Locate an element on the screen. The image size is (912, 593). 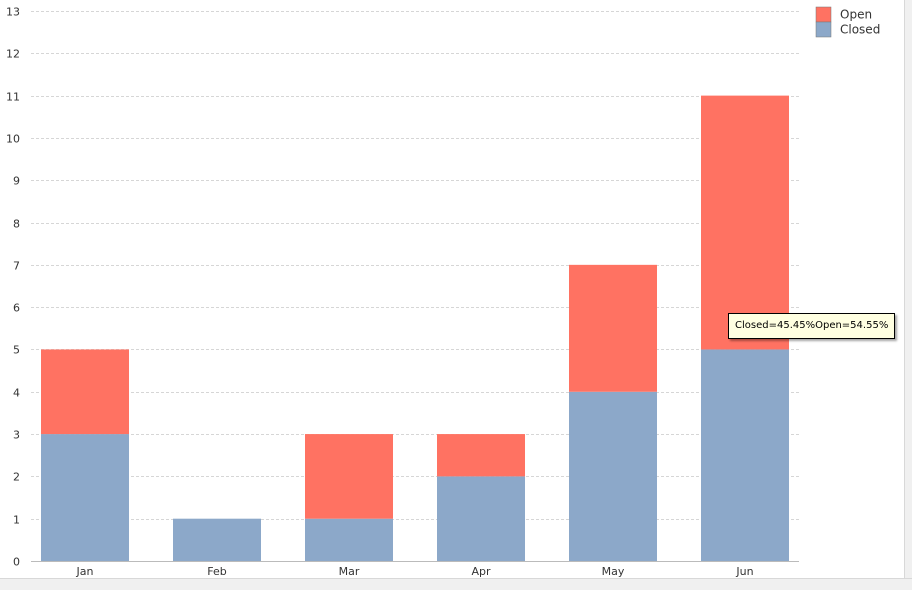
y-tick-label: 11 is located at coordinates (13, 97).